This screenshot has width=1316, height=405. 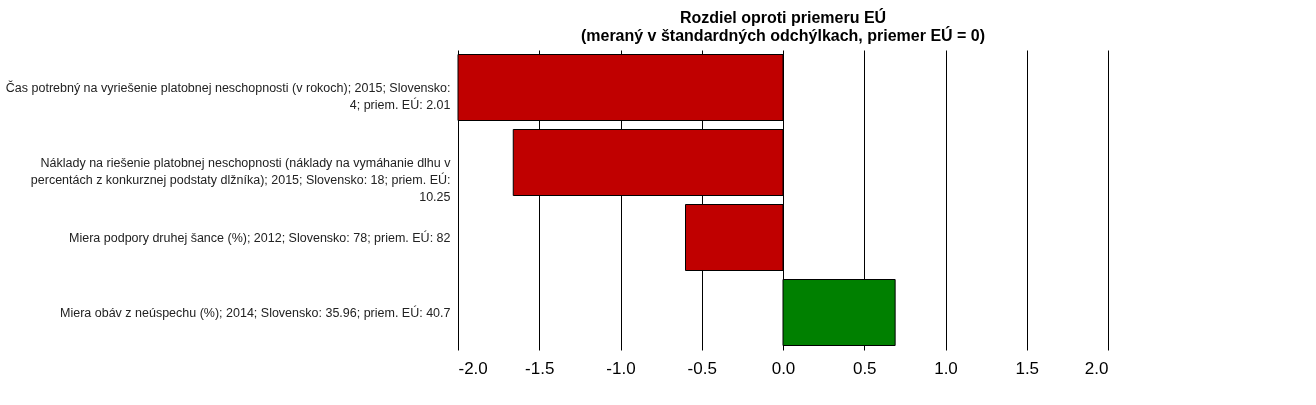 I want to click on x-tick-label: 0.0, so click(x=783, y=368).